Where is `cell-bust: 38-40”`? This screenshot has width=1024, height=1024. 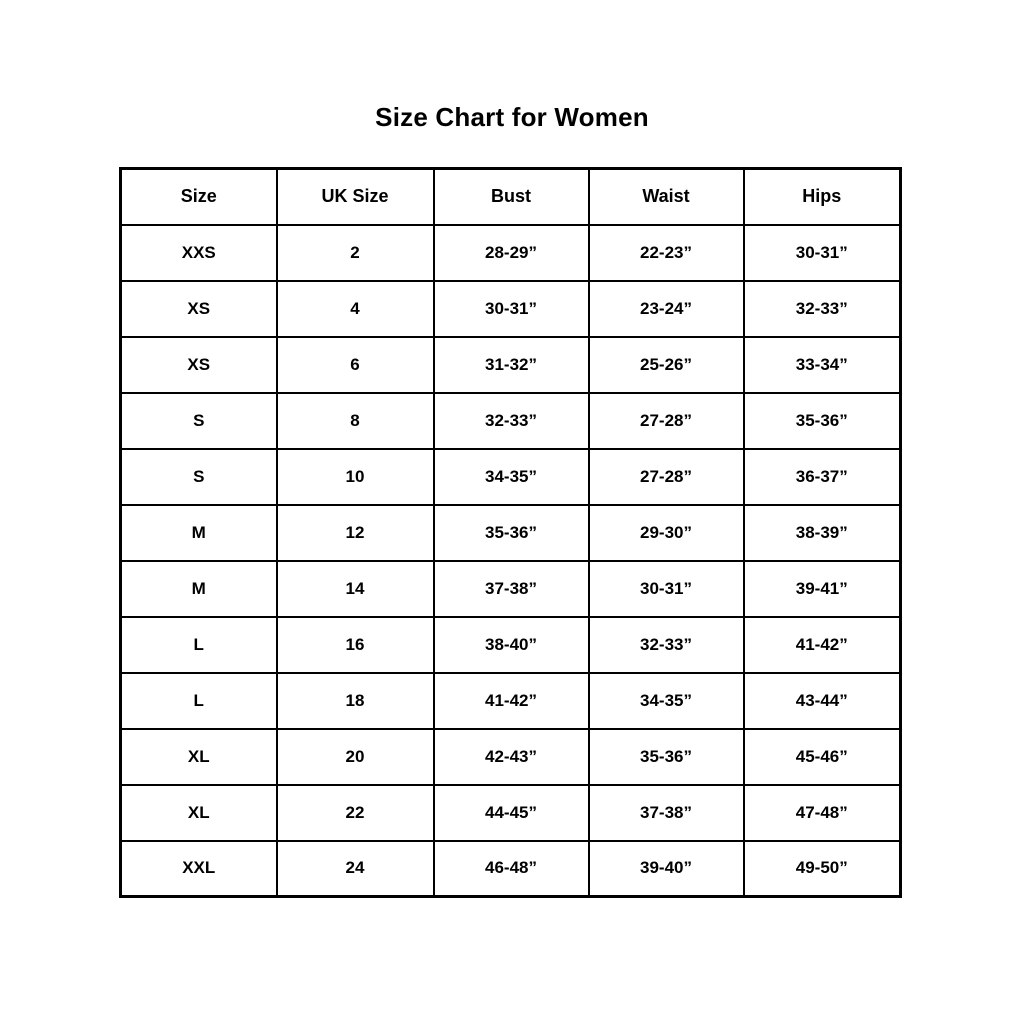
cell-bust: 38-40” is located at coordinates (511, 644).